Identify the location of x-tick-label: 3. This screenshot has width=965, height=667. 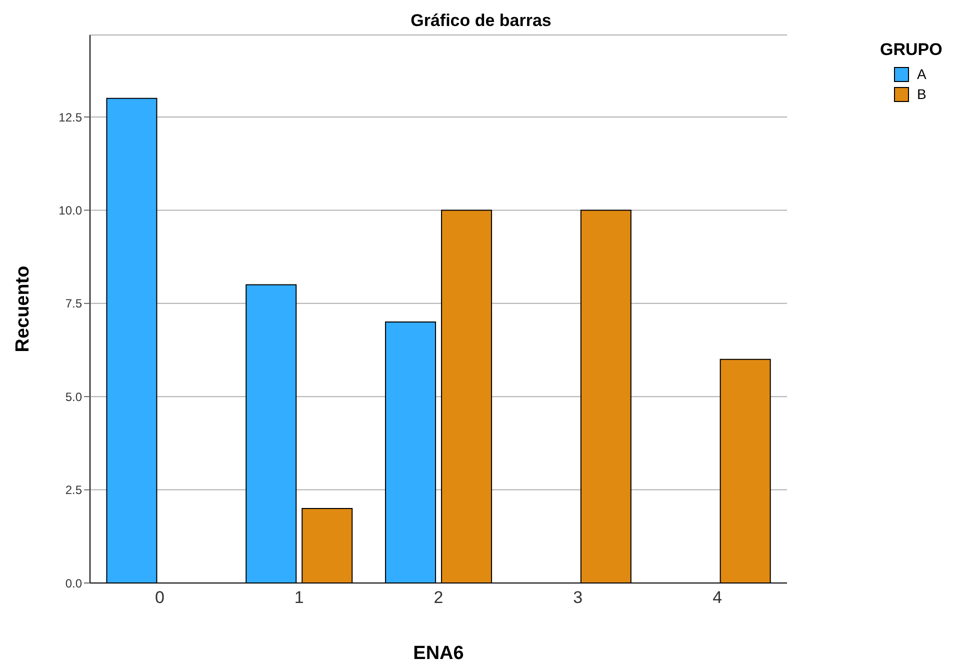
(578, 598).